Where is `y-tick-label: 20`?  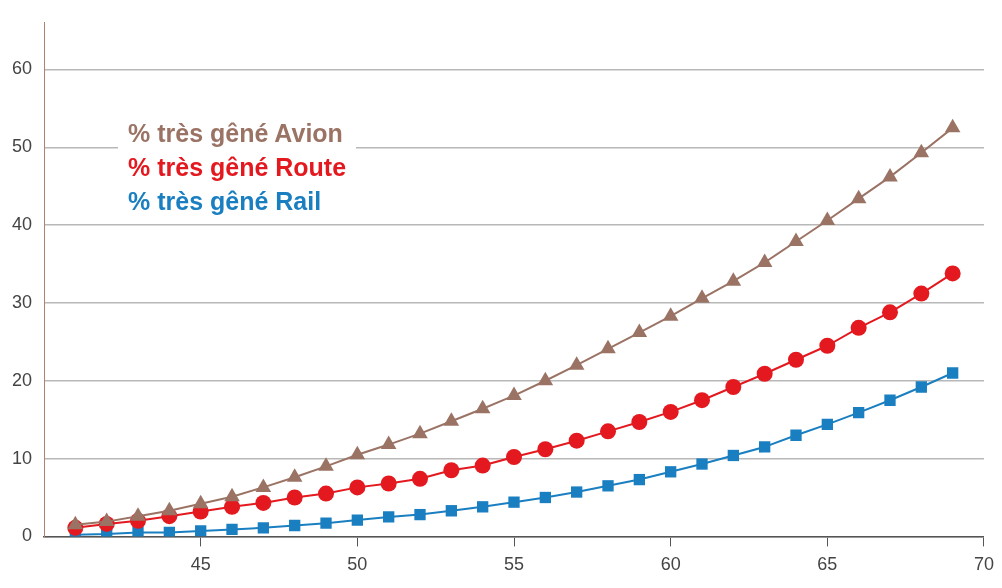
y-tick-label: 20 is located at coordinates (22, 379).